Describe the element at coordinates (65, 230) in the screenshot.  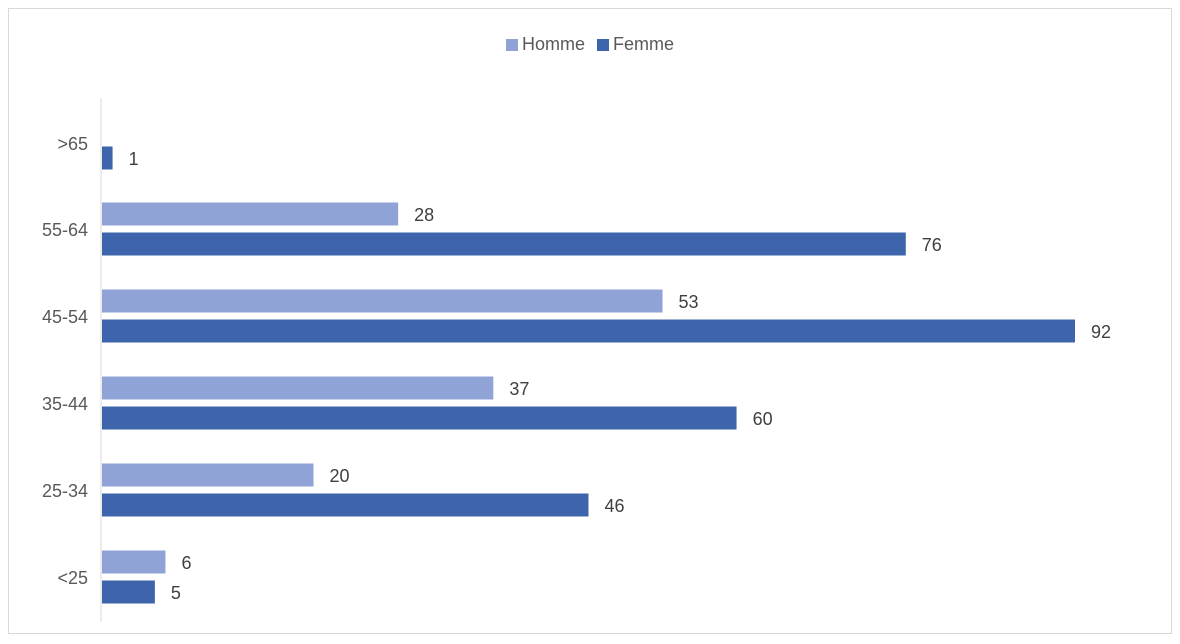
I see `y-tick-label: 55-64` at that location.